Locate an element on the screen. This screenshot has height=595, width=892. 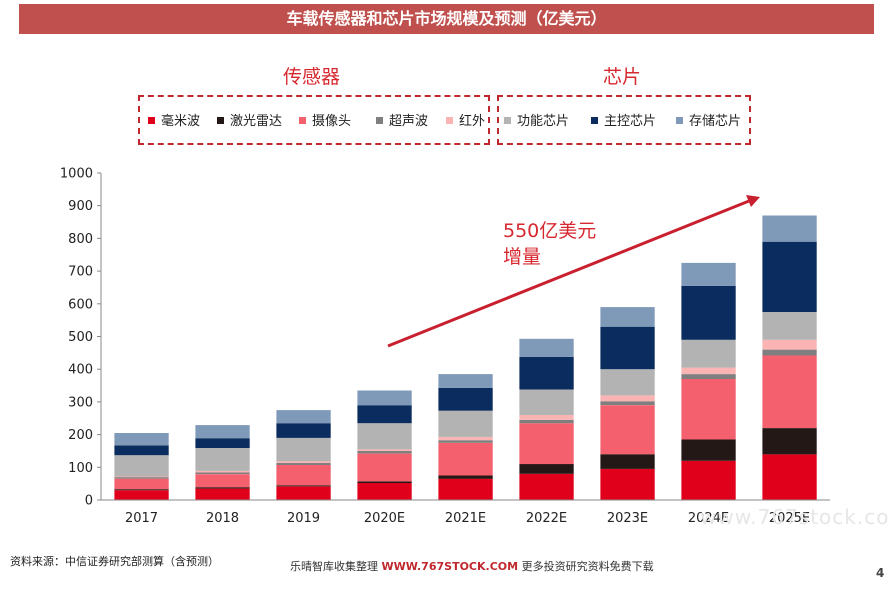
legend-item-storage-chip: 存储芯片 is located at coordinates (708, 119).